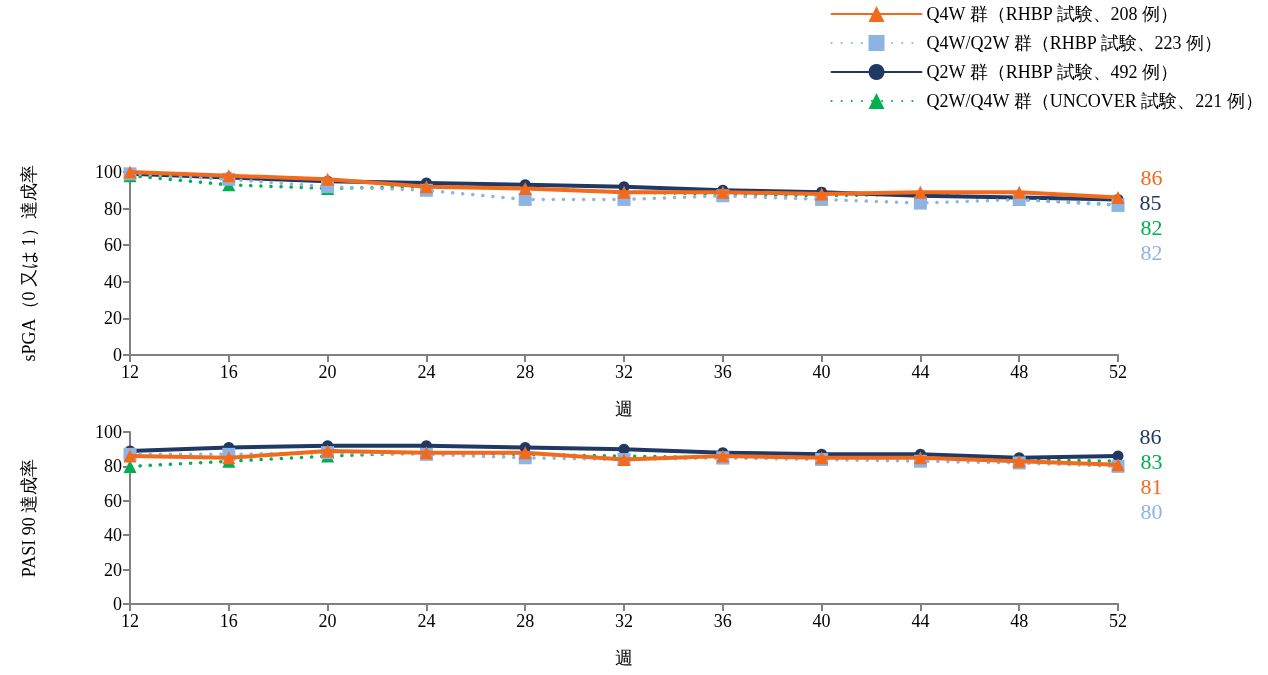 The image size is (1268, 675). Describe the element at coordinates (1074, 43) in the screenshot. I see `legend-label: Q4W/Q2W 群（RHBP 試験、223 例）` at that location.